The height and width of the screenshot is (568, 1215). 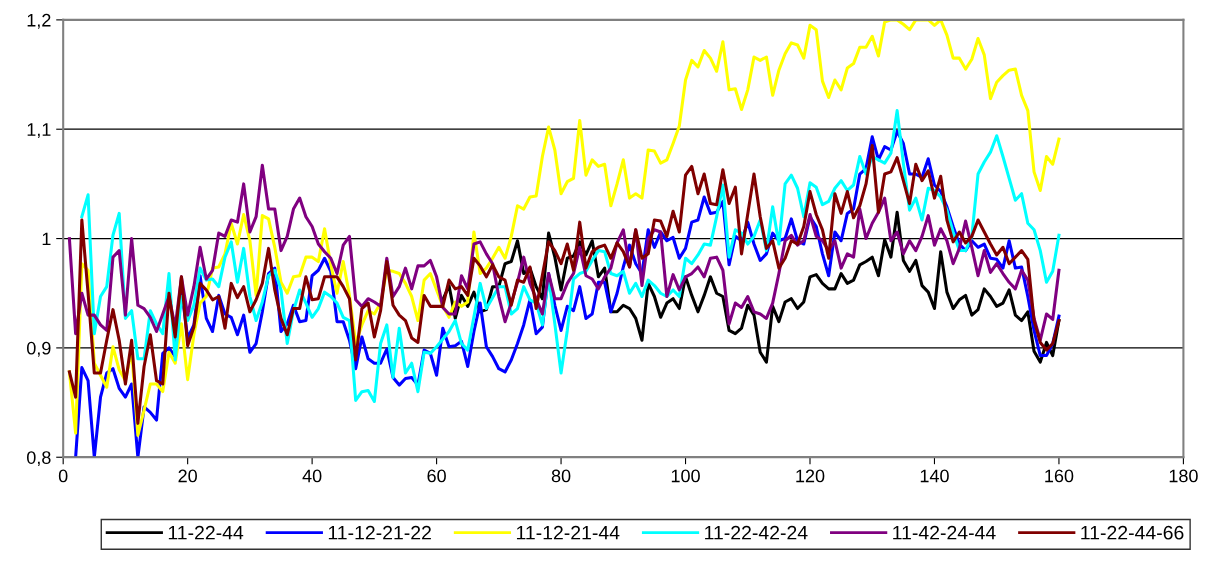 I want to click on legend-label: 11-22-44-66, so click(x=1132, y=532).